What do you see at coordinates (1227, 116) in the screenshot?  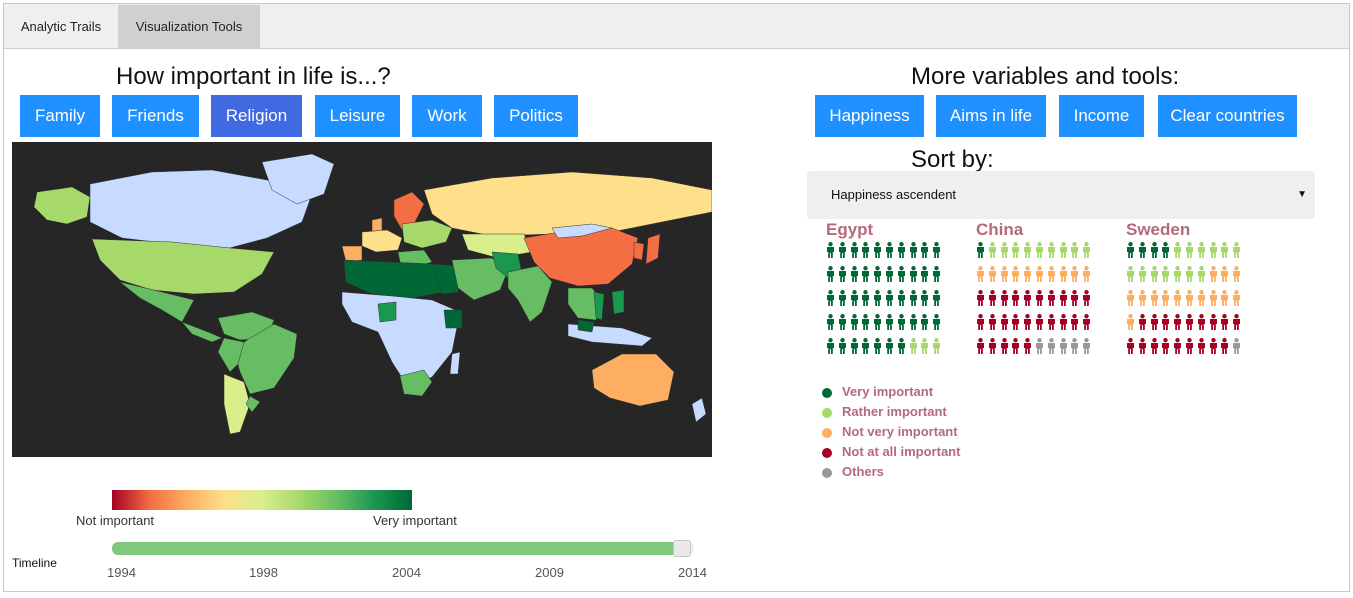 I see `clear-countries-button: Clear countries` at bounding box center [1227, 116].